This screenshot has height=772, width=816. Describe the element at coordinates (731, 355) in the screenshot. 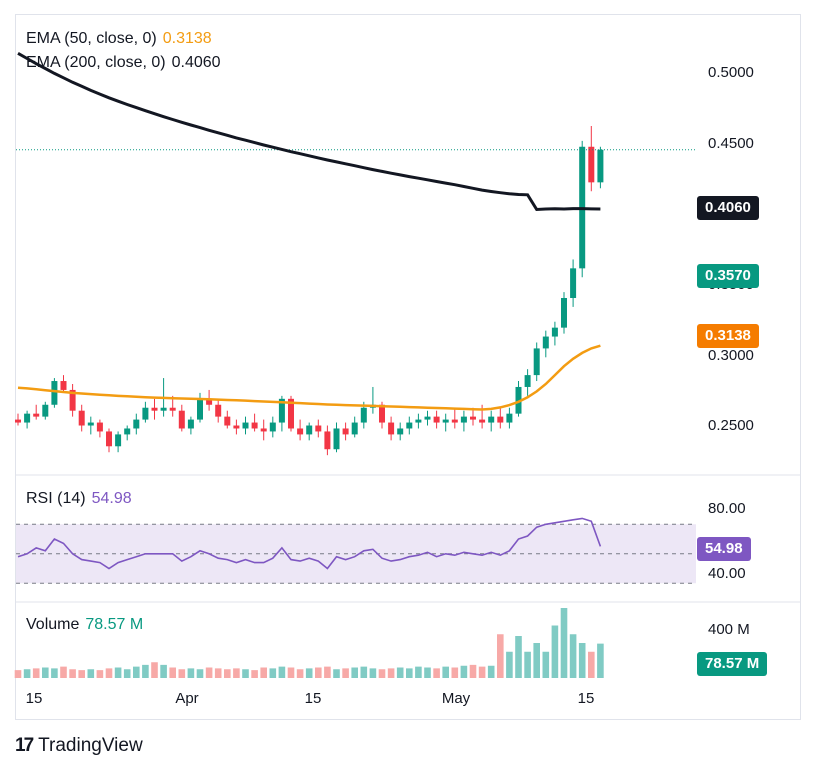

I see `price-tick: 0.3000` at that location.